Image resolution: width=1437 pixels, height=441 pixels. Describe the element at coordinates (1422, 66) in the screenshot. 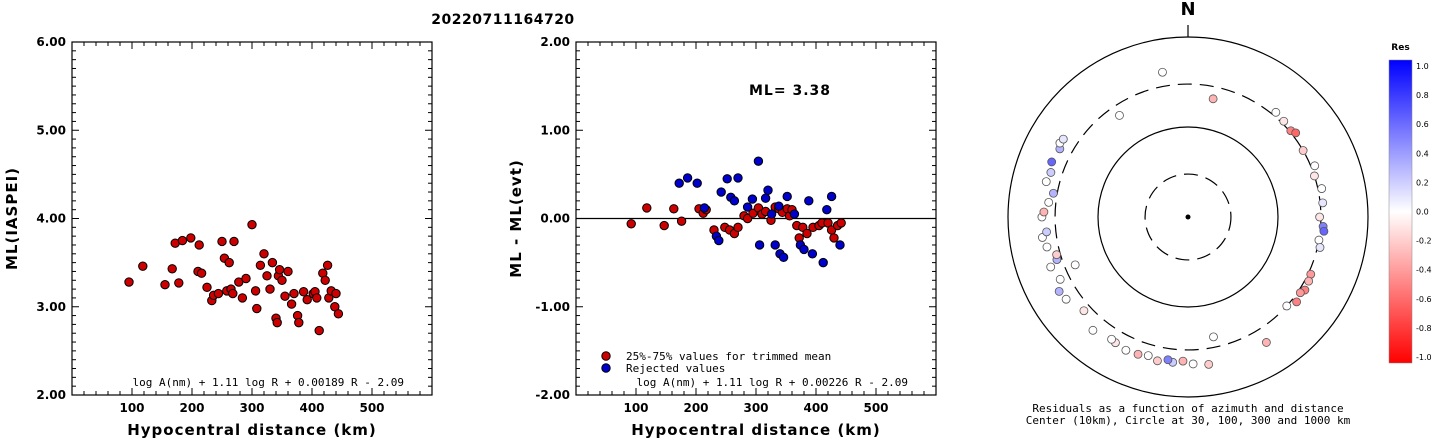

I see `colorbar-label: 1.0` at that location.